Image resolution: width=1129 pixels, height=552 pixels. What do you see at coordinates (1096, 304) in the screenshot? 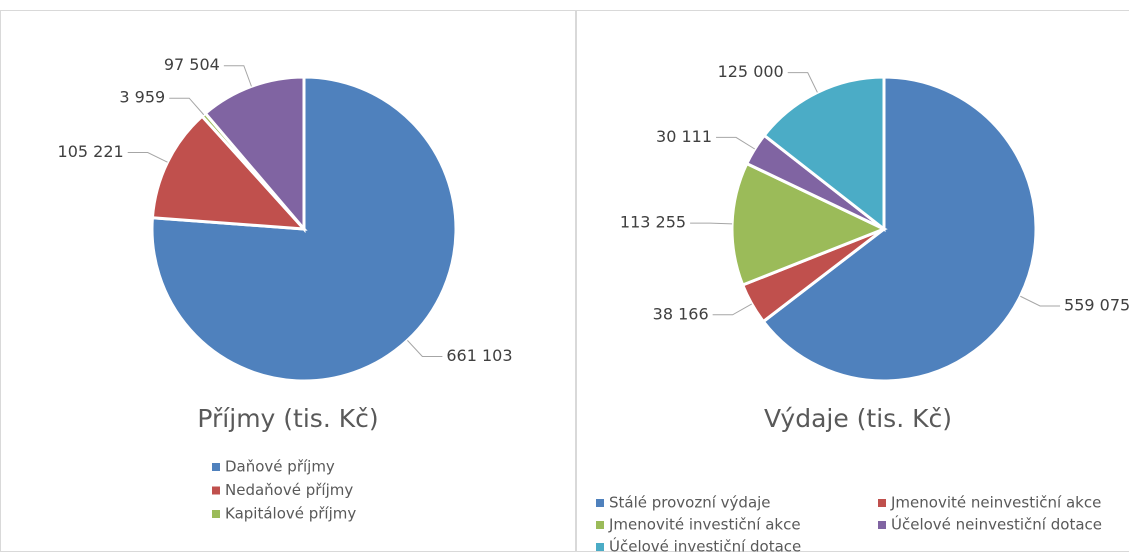
I see `data-label: 559 075` at bounding box center [1096, 304].